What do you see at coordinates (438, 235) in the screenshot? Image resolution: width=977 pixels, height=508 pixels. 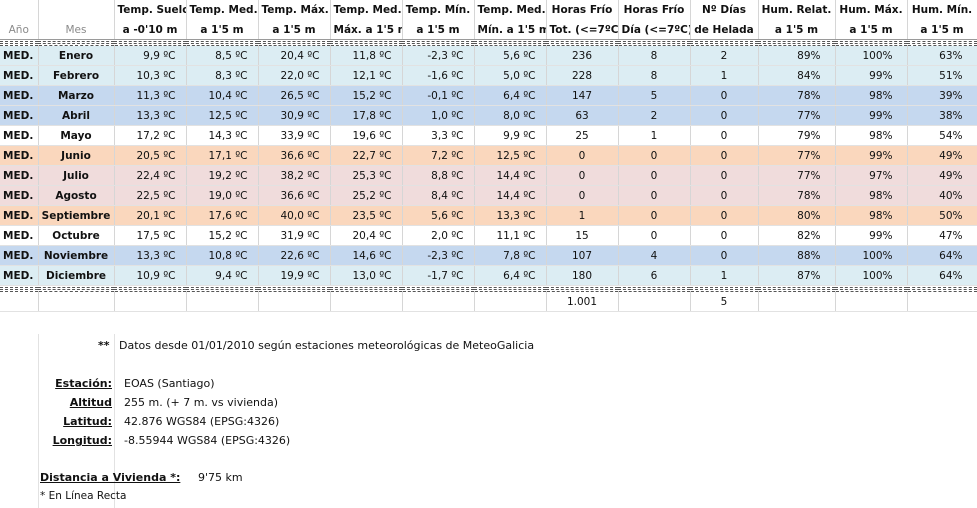 I see `cell-t-min: 2,0 ºC` at bounding box center [438, 235].